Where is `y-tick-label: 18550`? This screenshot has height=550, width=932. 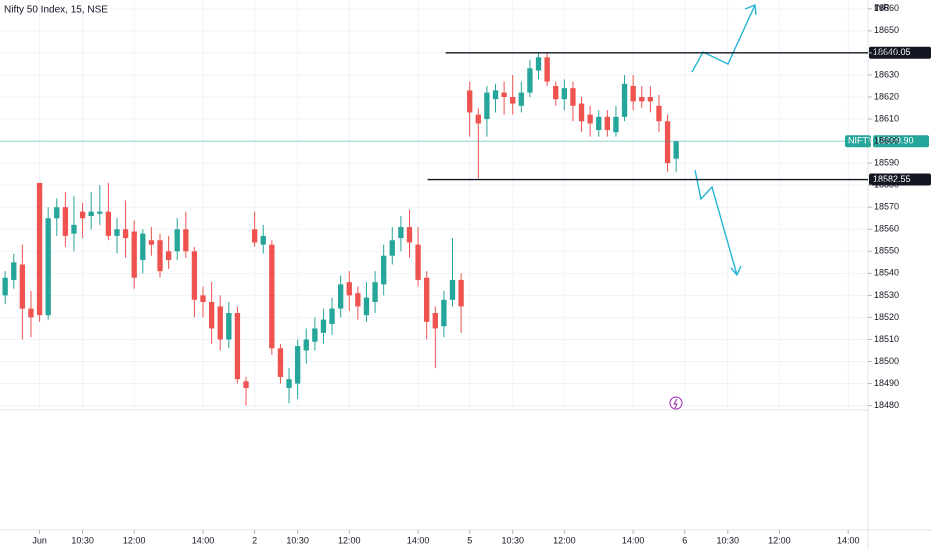 y-tick-label: 18550 is located at coordinates (886, 251).